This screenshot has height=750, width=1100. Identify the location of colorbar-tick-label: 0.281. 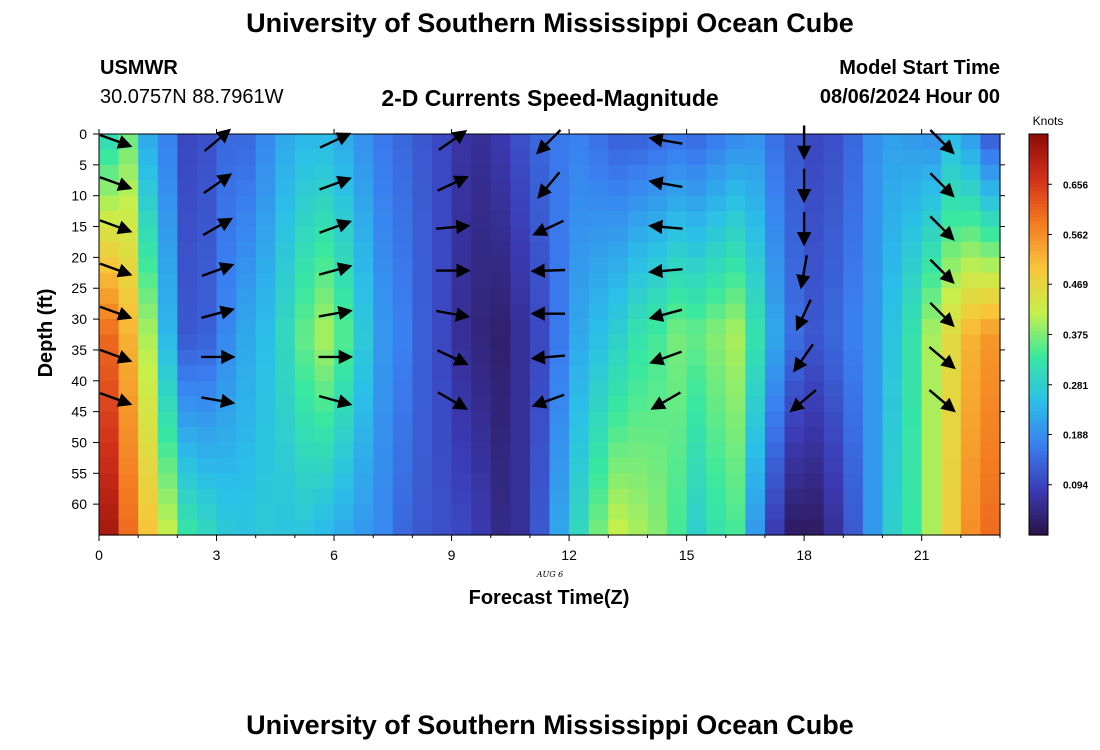
(1075, 386).